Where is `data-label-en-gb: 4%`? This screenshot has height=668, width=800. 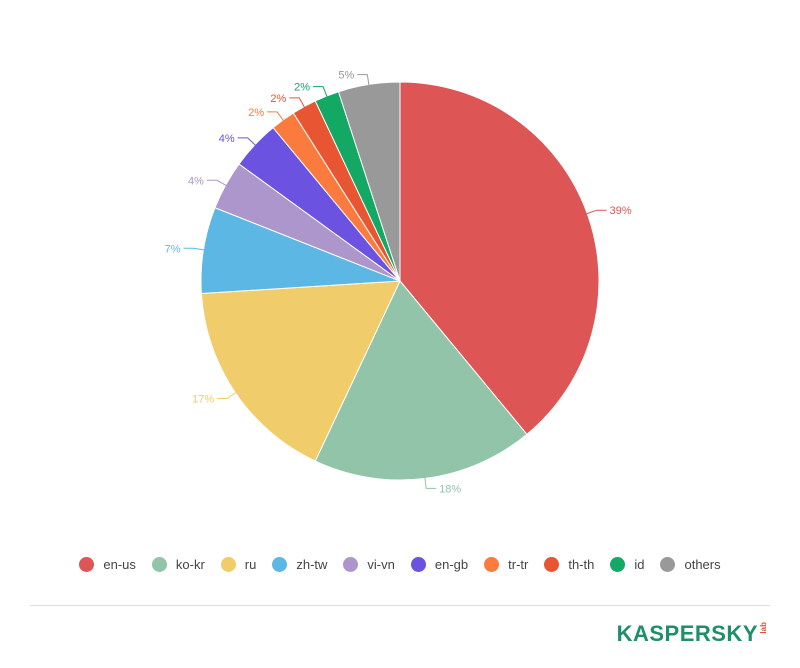
data-label-en-gb: 4% is located at coordinates (227, 139).